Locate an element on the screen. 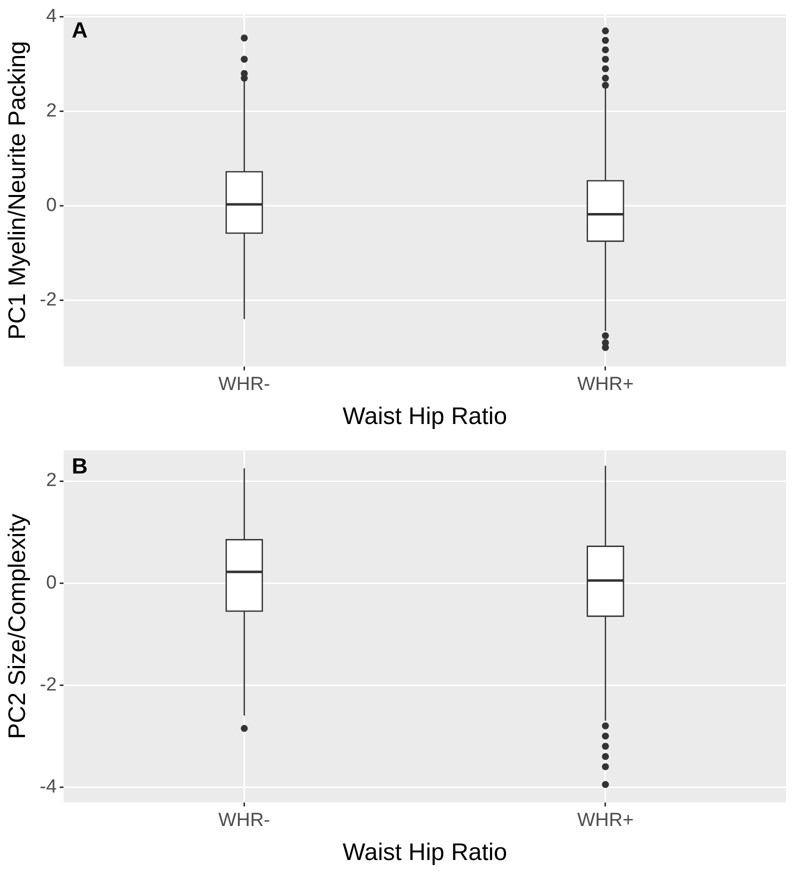 This screenshot has width=796, height=875. y-axis-title: PC2 Size/Complexity is located at coordinates (18, 627).